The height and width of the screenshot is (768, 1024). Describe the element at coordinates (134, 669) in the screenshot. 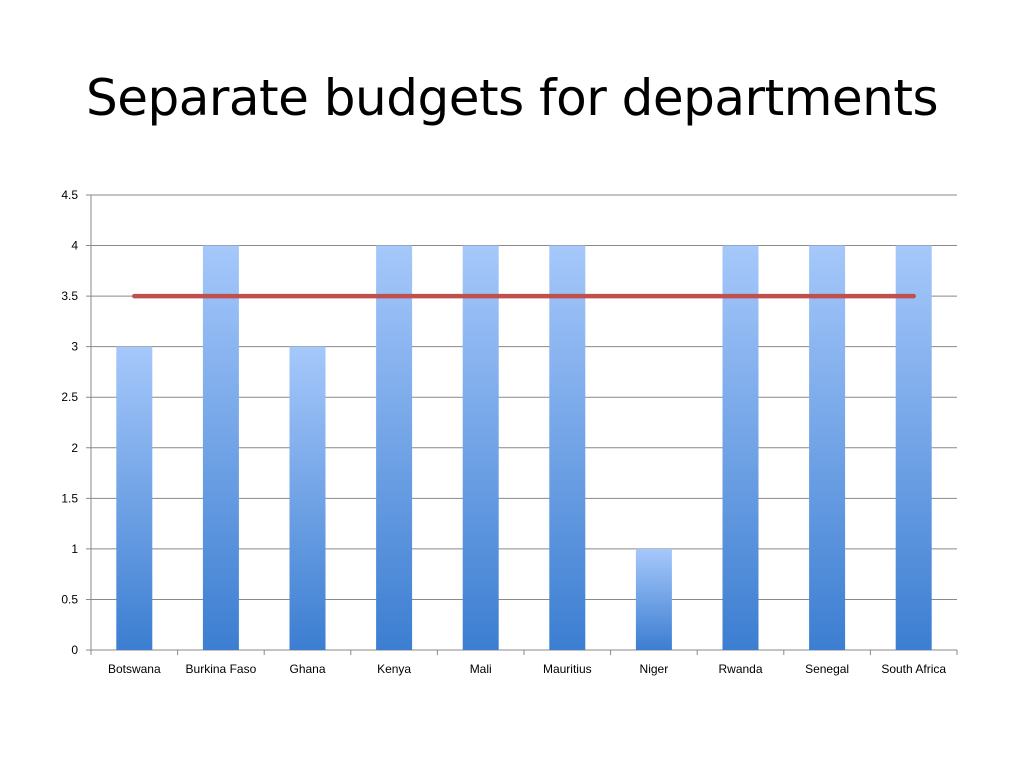

I see `x-tick-label: Botswana` at that location.